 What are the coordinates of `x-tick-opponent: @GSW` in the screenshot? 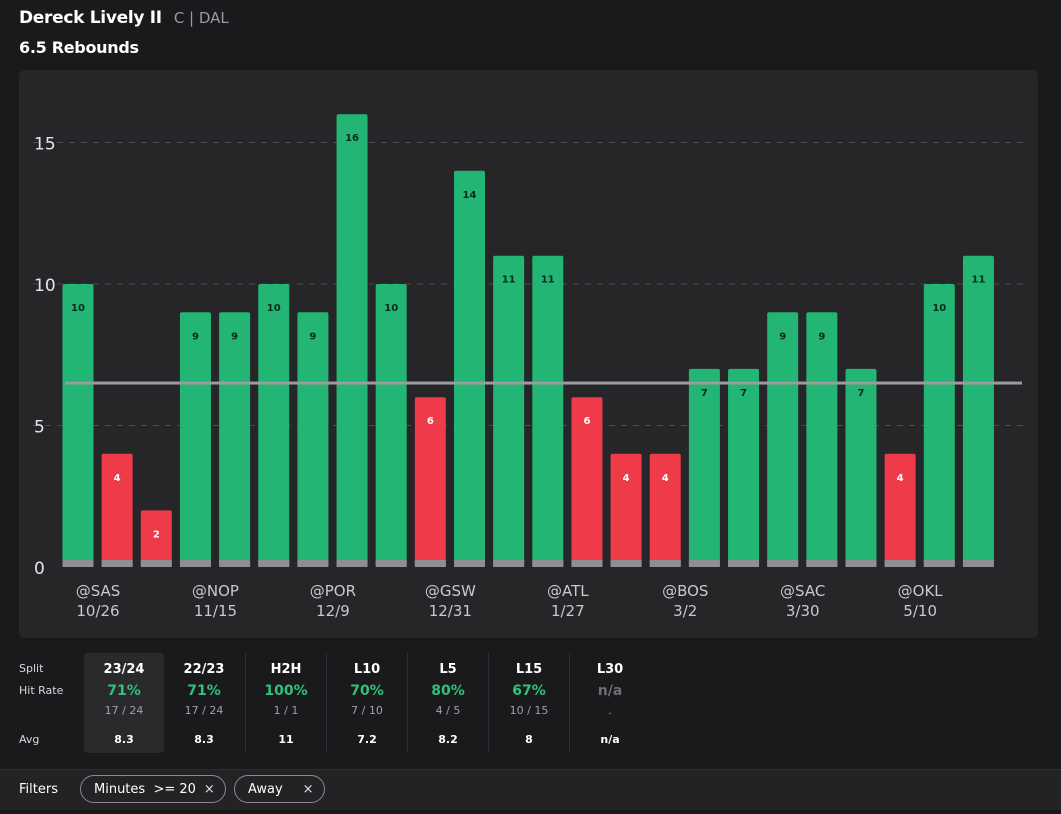 It's located at (450, 591).